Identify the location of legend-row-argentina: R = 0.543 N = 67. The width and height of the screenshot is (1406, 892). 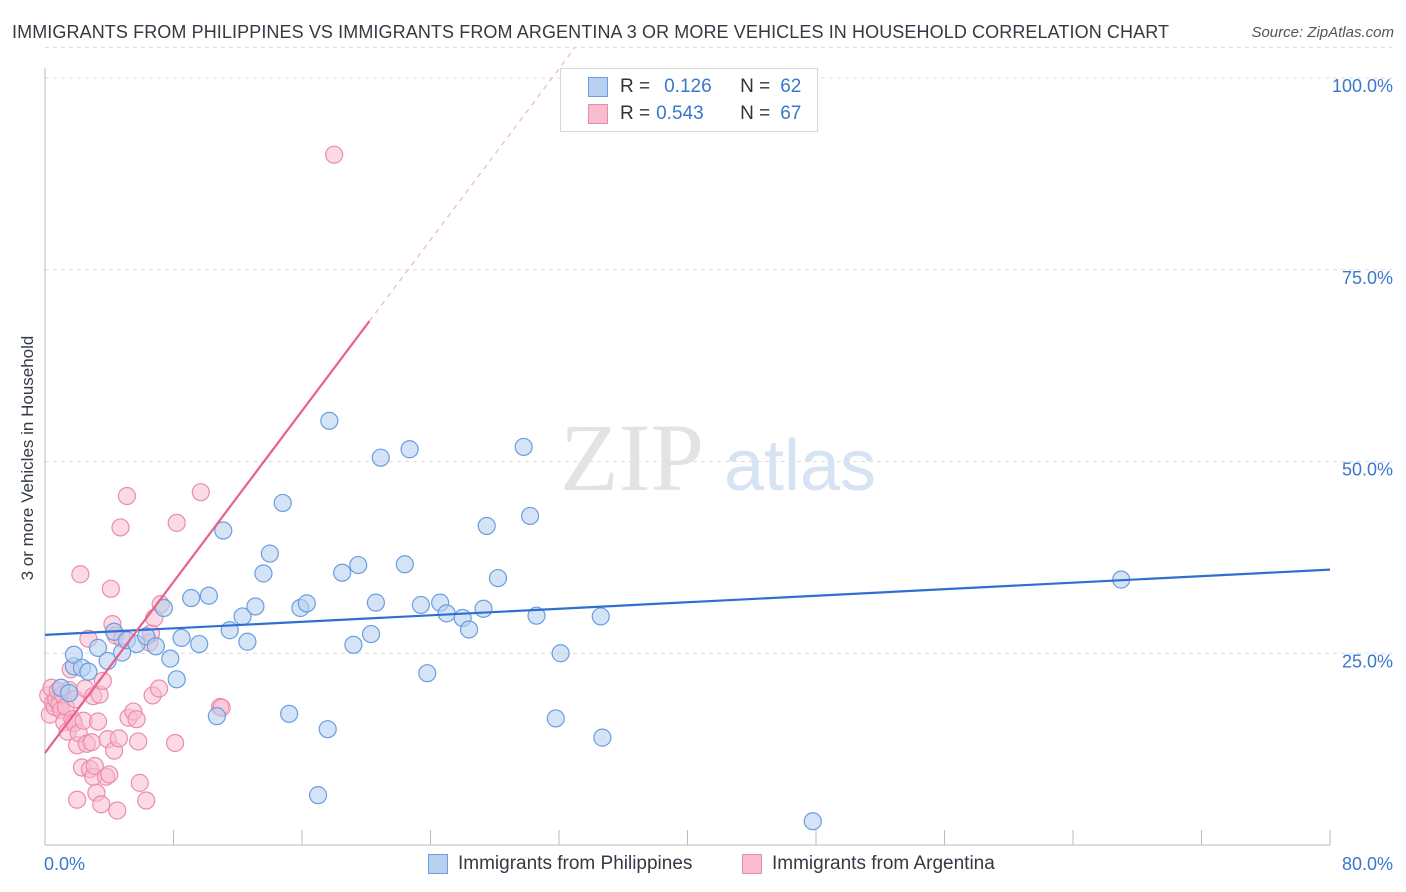
(694, 114).